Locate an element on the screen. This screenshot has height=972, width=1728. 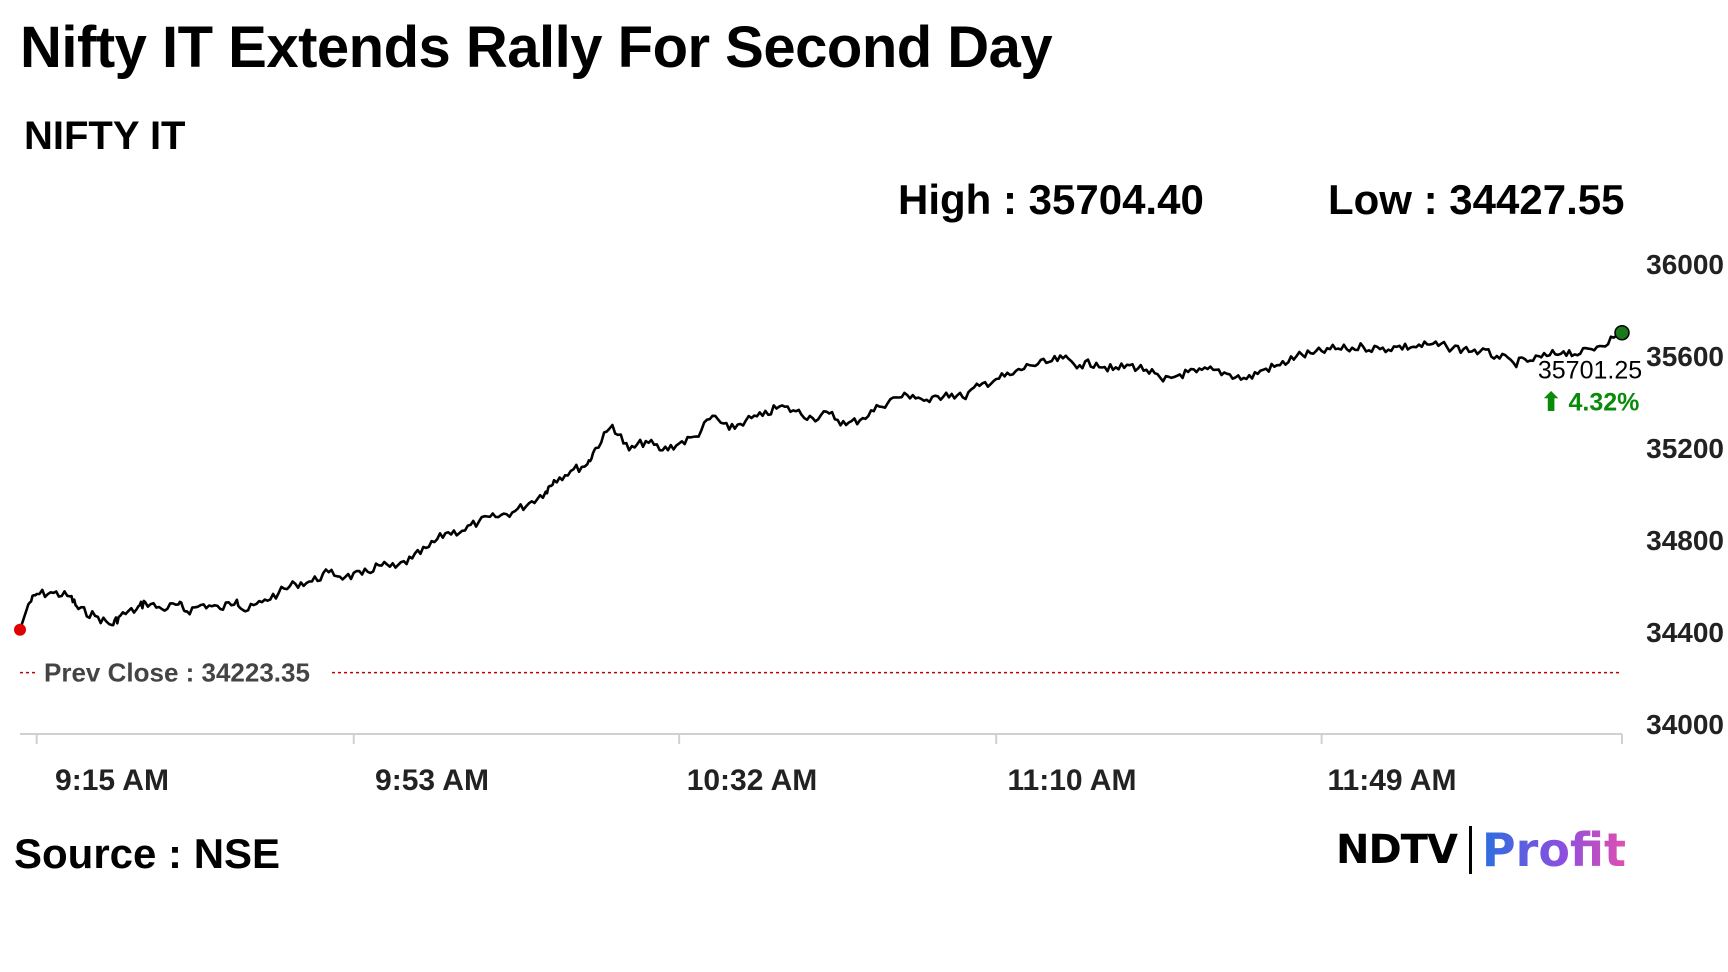
prev-close-label-bg is located at coordinates (184, 672).